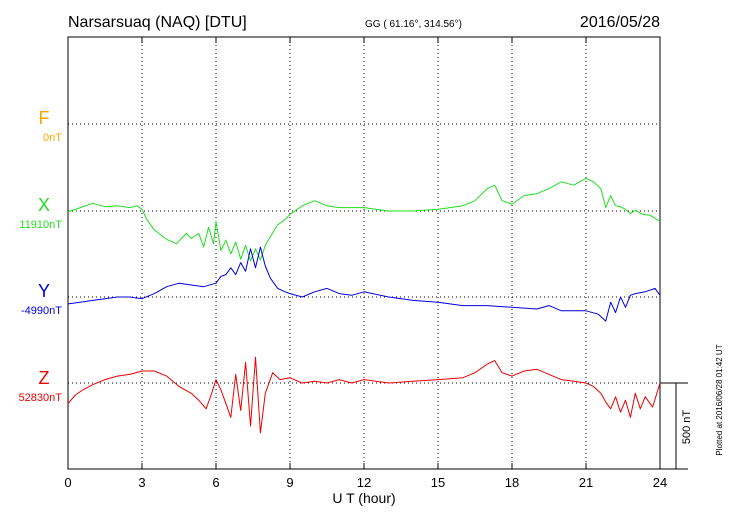  Describe the element at coordinates (364, 395) in the screenshot. I see `series-line-z` at that location.